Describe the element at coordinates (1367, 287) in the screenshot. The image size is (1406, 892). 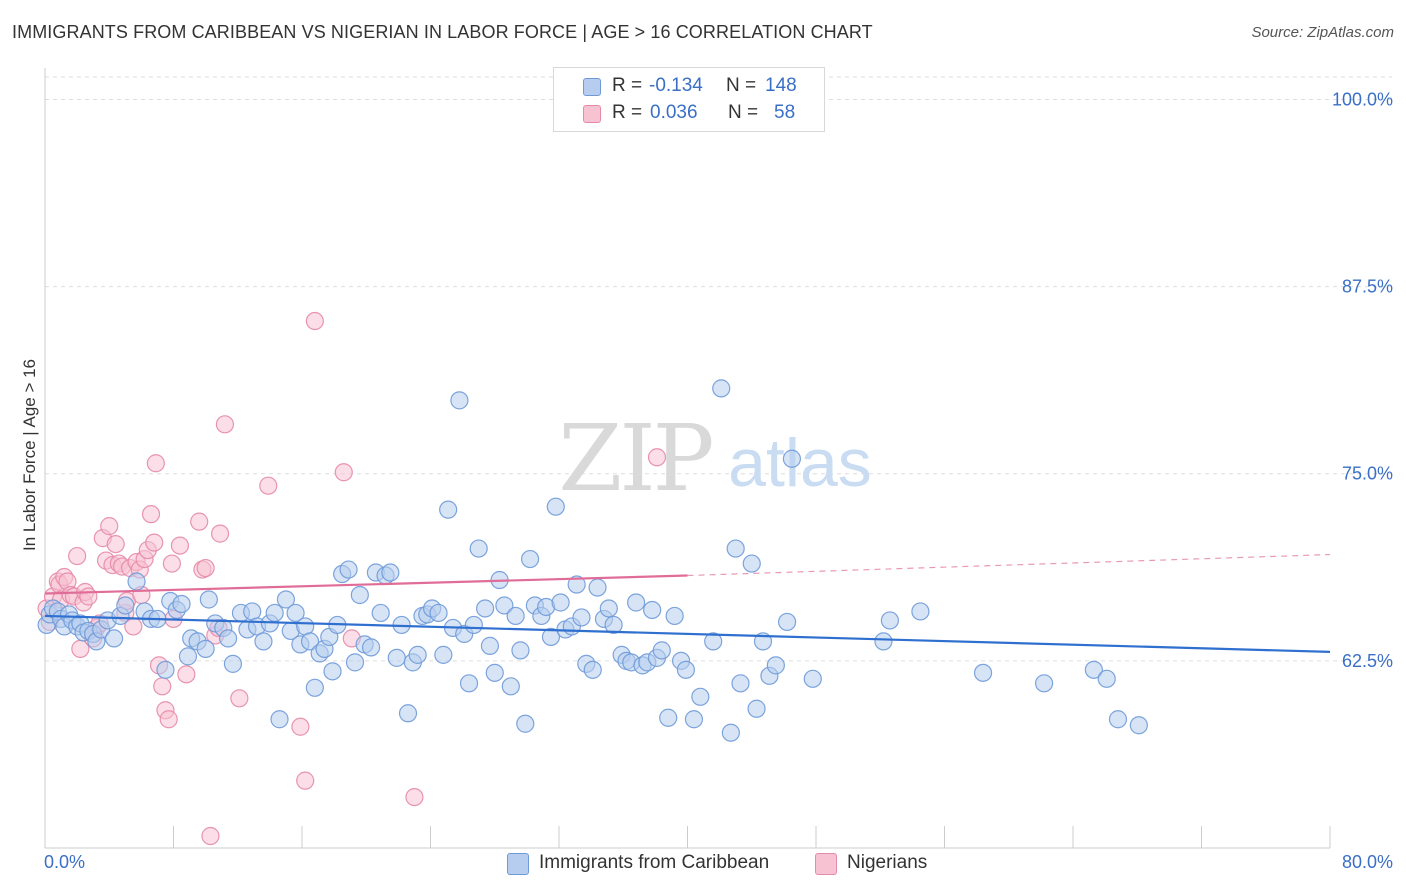
I see `y-tick-label: 87.5%` at that location.